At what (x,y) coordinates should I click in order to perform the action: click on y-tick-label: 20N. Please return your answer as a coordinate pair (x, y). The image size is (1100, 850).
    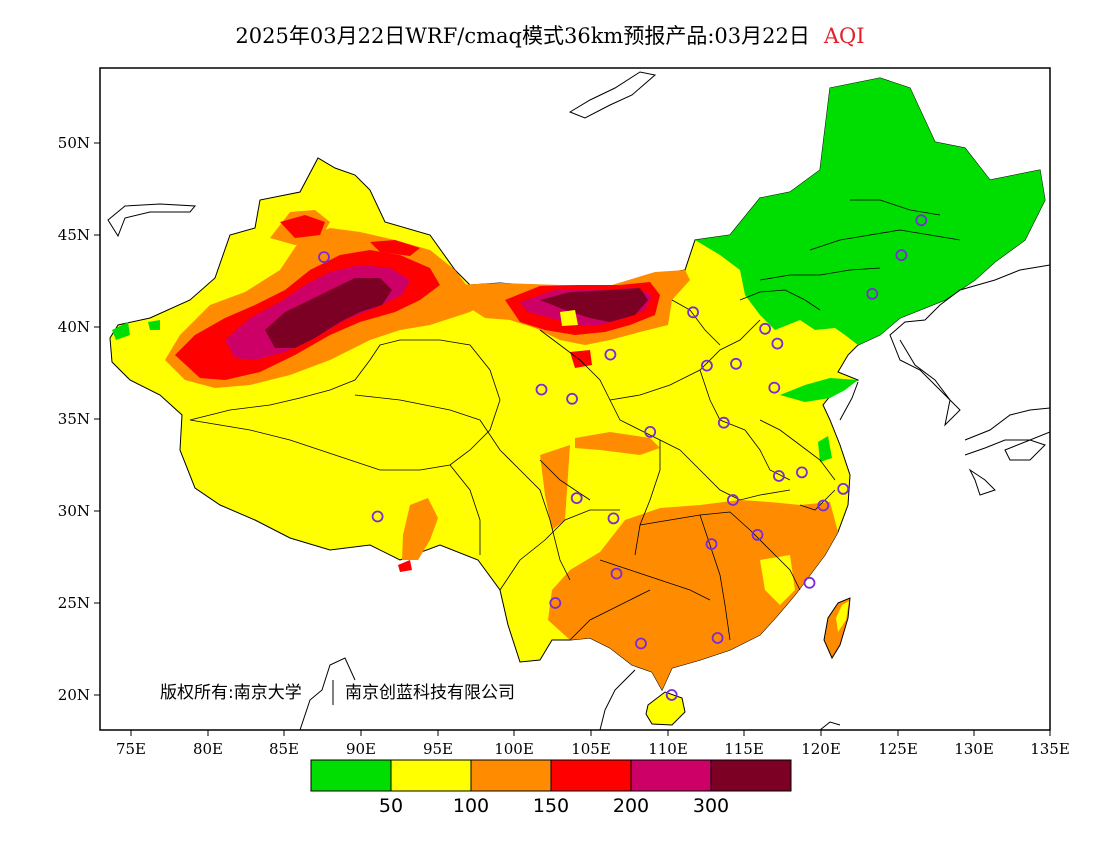
    Looking at the image, I should click on (74, 695).